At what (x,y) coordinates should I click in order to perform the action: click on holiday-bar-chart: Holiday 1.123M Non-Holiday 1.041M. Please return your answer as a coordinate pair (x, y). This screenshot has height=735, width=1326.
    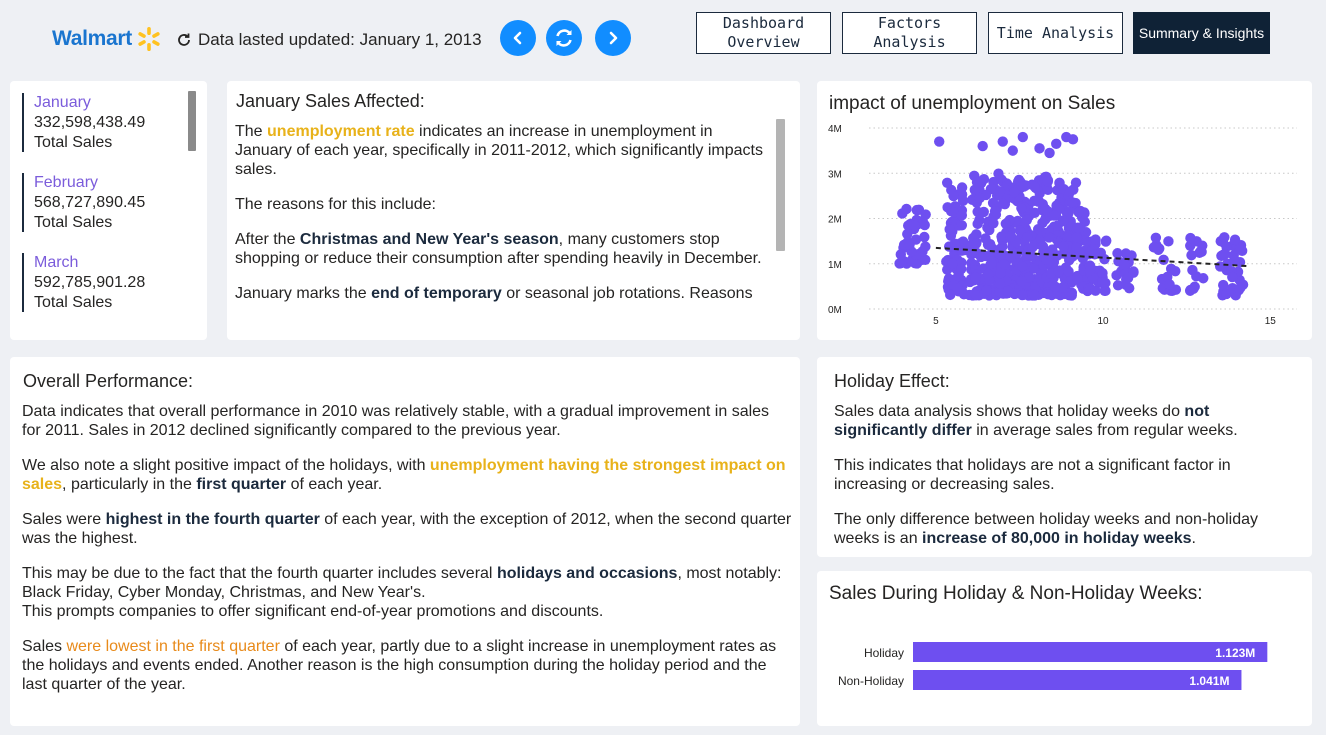
    Looking at the image, I should click on (1053, 666).